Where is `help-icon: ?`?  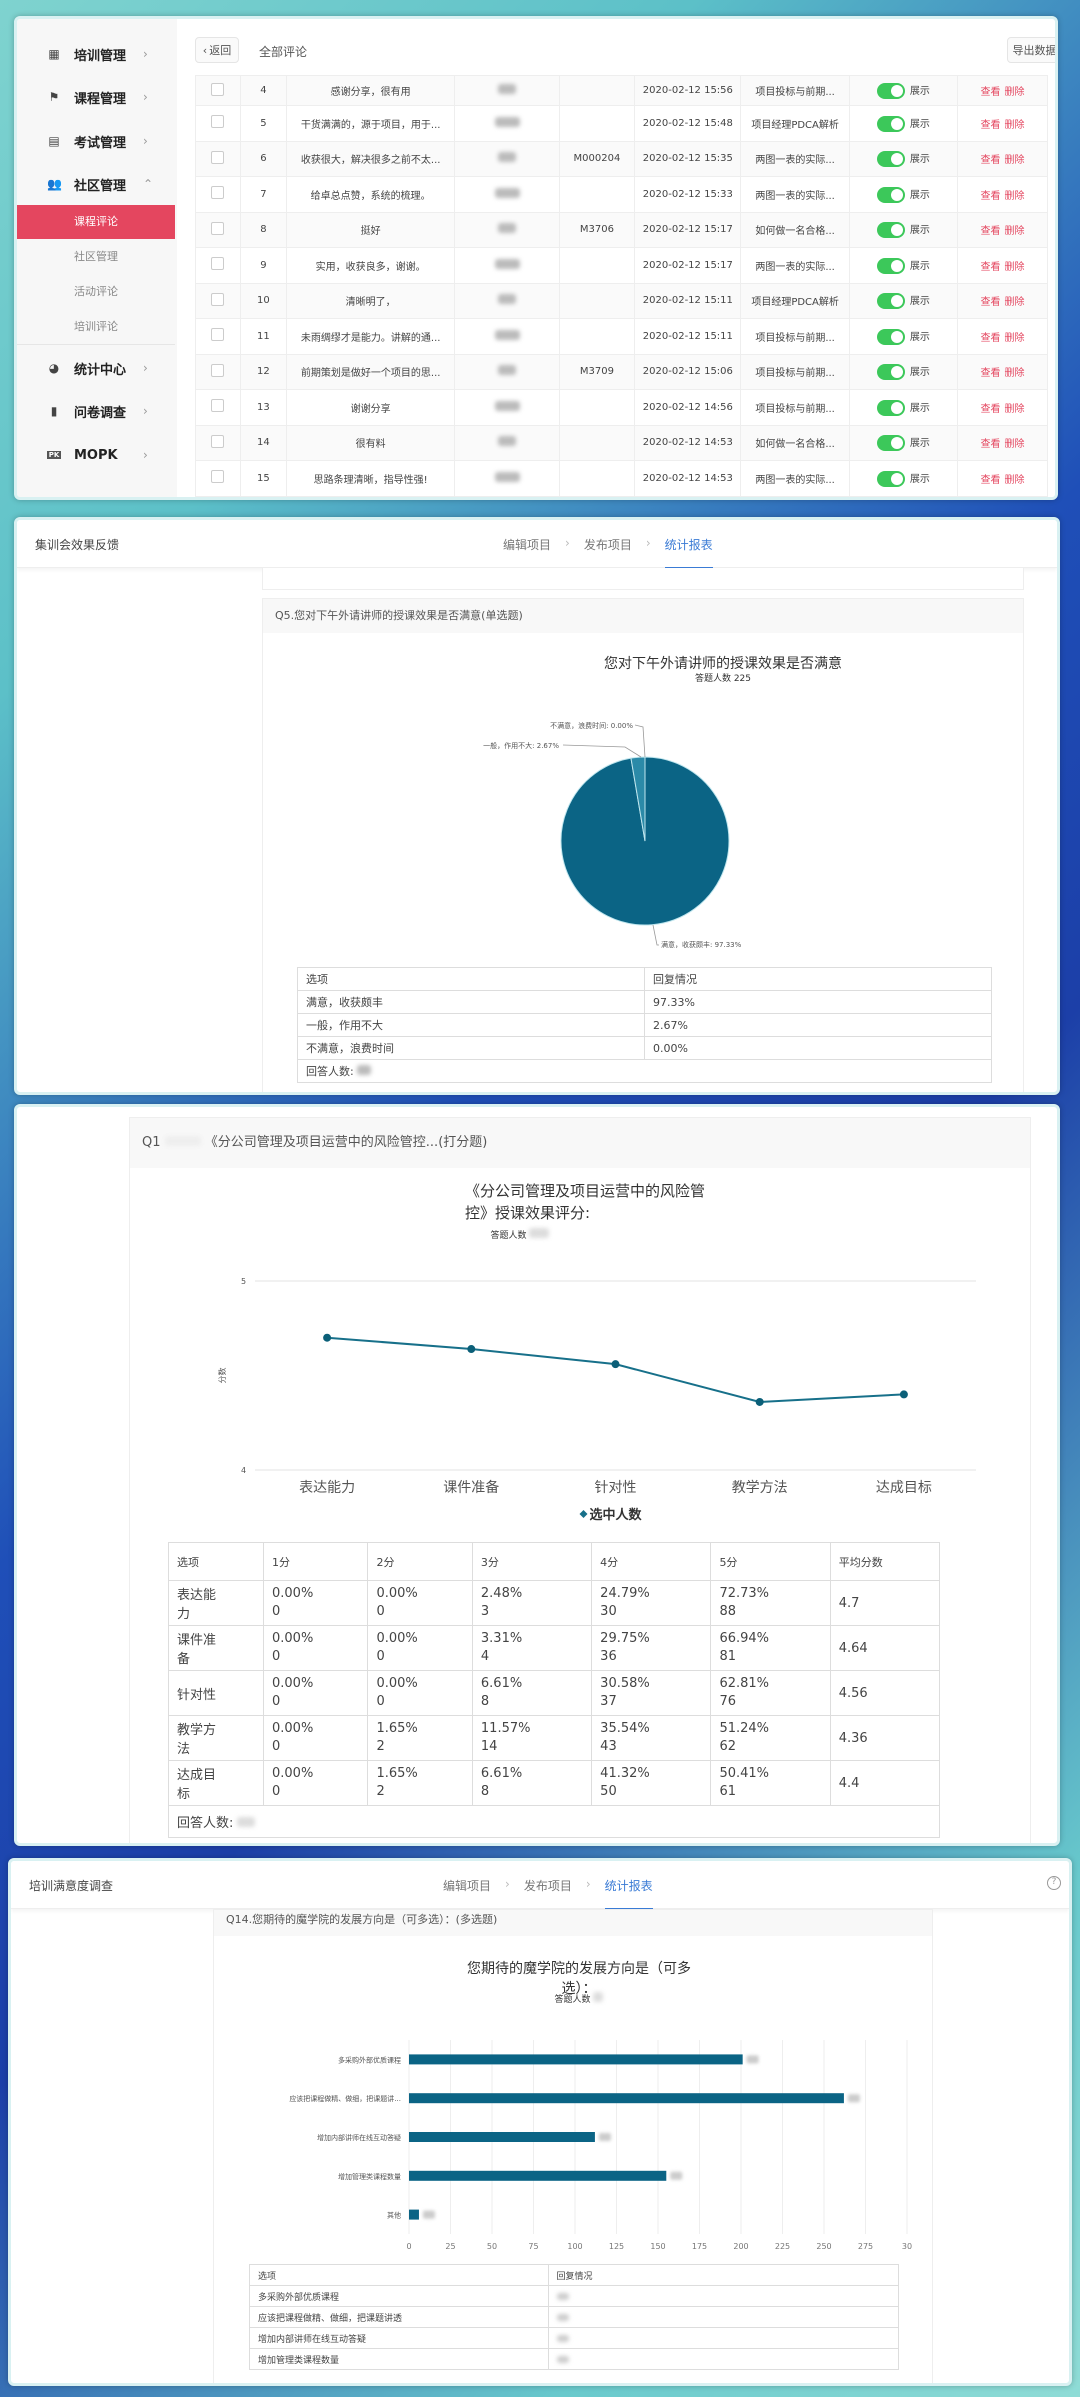 help-icon: ? is located at coordinates (1054, 1883).